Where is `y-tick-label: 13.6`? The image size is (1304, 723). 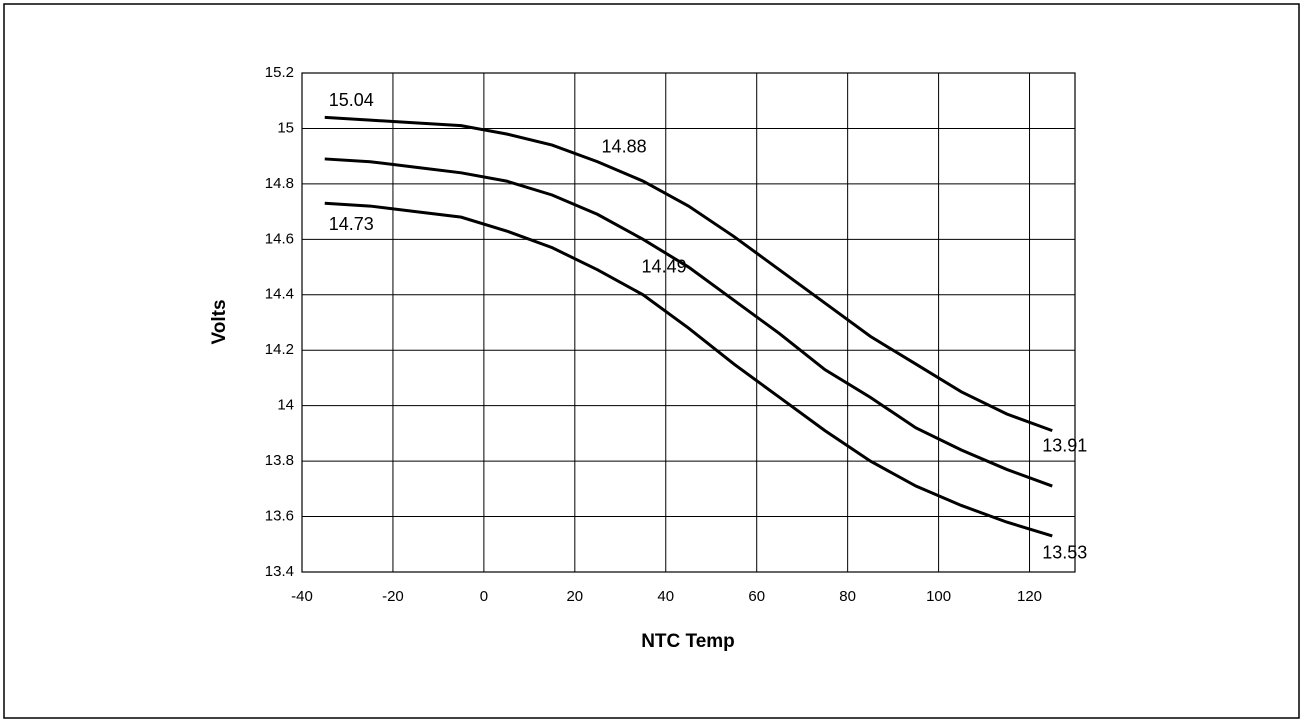 y-tick-label: 13.6 is located at coordinates (279, 516).